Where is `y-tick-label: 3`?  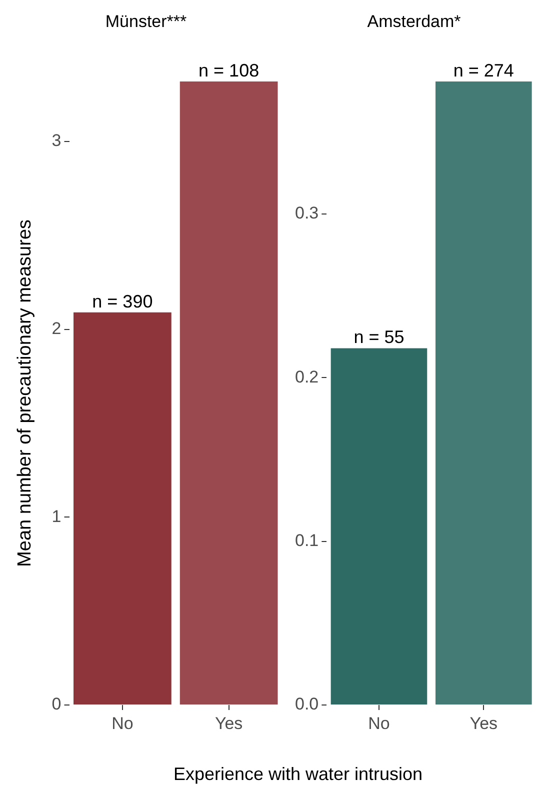
y-tick-label: 3 is located at coordinates (57, 140).